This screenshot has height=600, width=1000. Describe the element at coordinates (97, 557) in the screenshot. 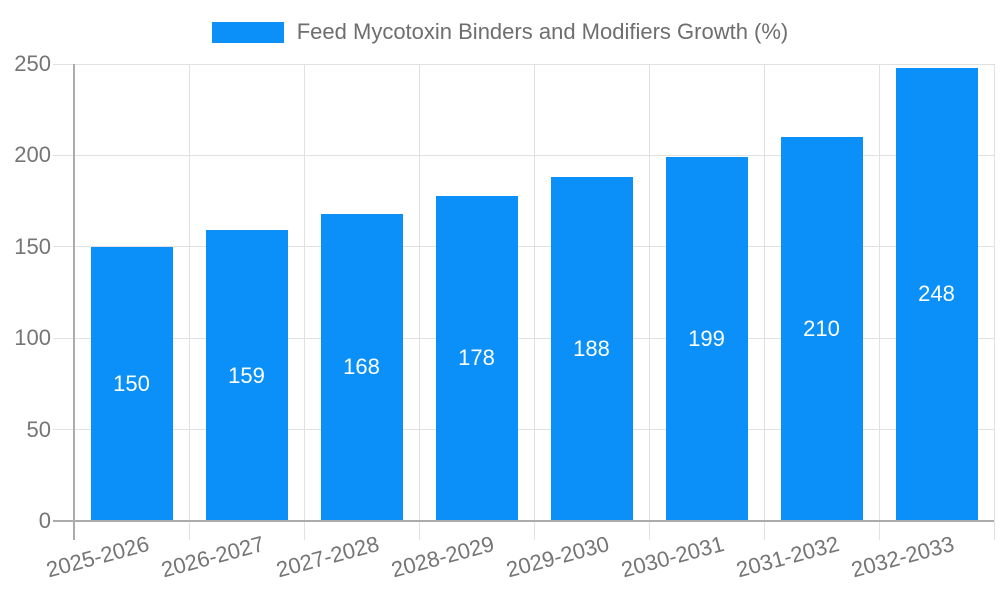

I see `x-axis-tick-label: 2025-2026` at that location.